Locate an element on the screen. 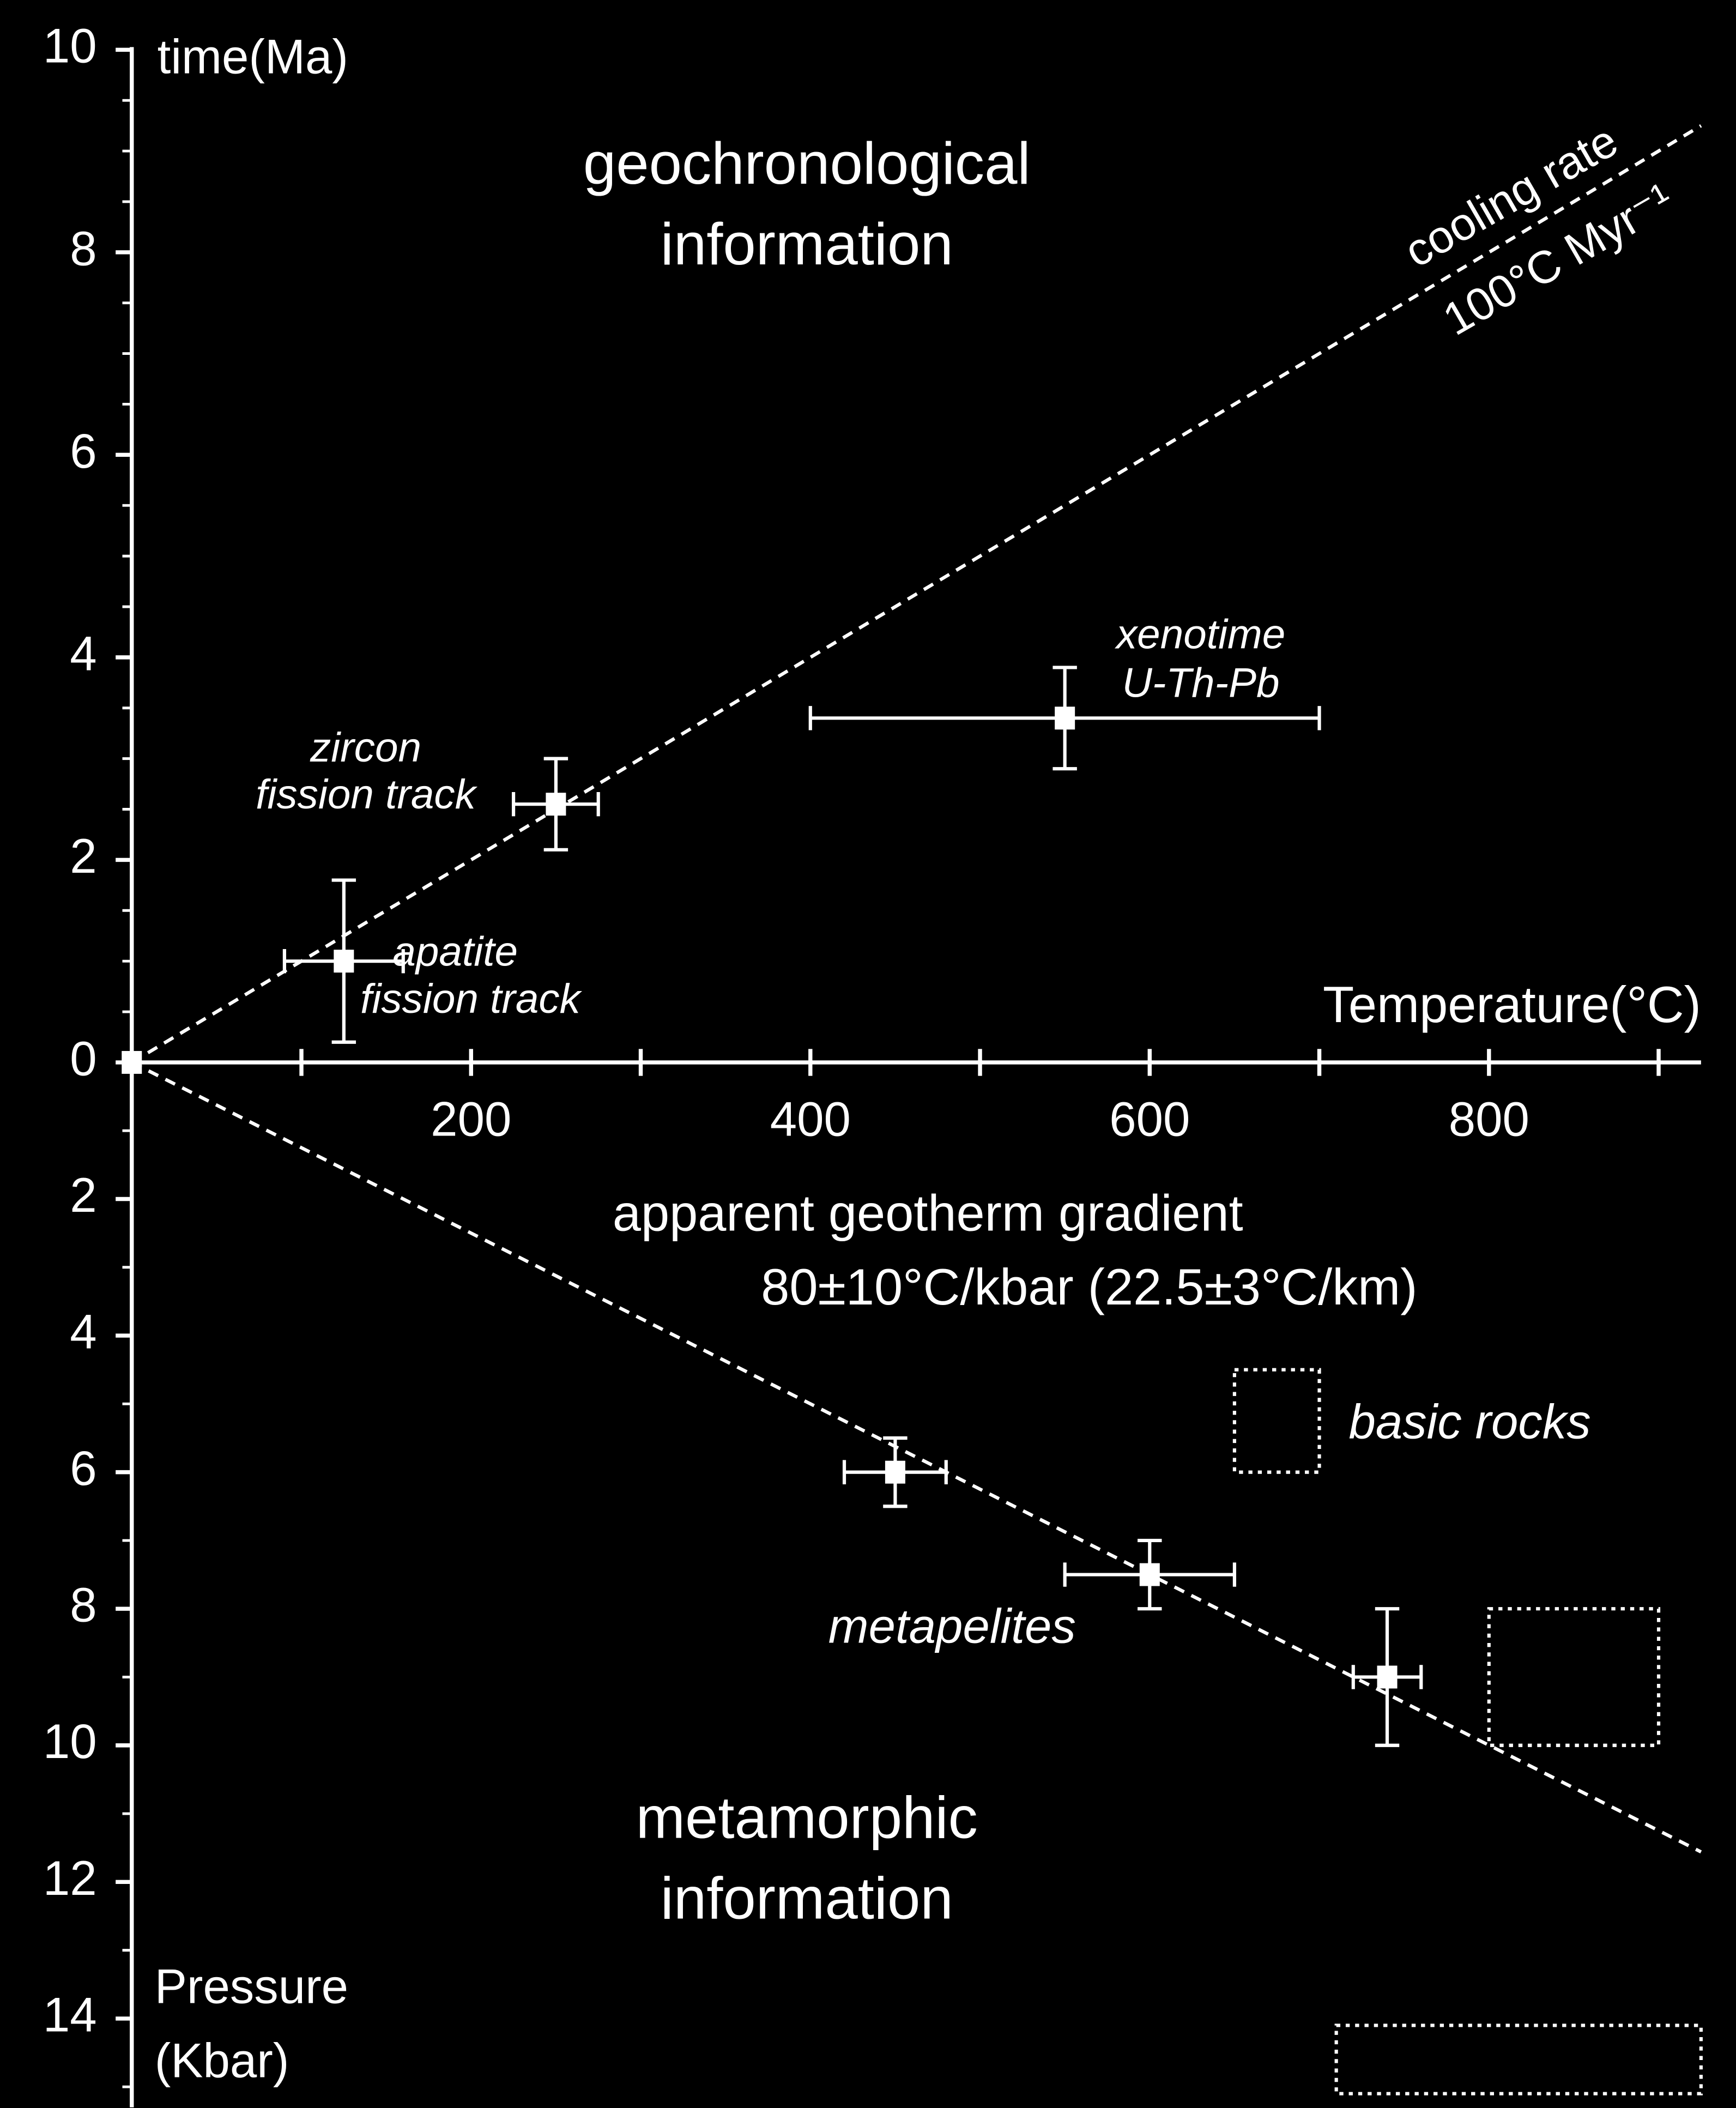  annotation: metapelites is located at coordinates (952, 1626).